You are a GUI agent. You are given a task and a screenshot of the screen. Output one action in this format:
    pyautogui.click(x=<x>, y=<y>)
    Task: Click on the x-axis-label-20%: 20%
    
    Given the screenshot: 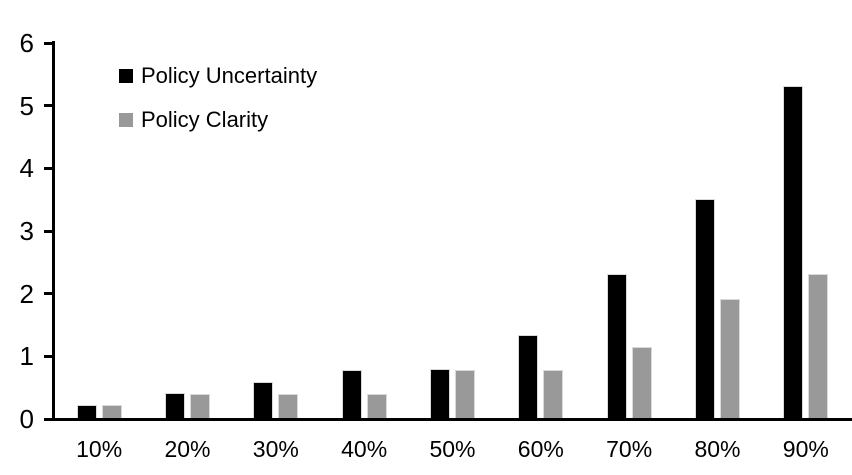 What is the action you would take?
    pyautogui.click(x=187, y=449)
    